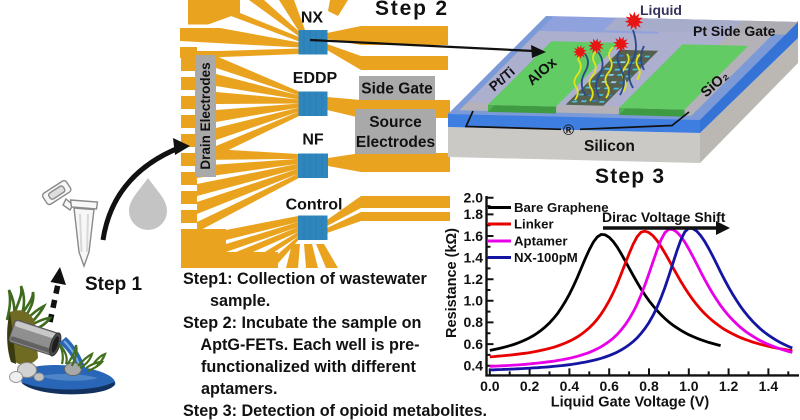  Describe the element at coordinates (474, 236) in the screenshot. I see `svg-text: 1.6` at that location.